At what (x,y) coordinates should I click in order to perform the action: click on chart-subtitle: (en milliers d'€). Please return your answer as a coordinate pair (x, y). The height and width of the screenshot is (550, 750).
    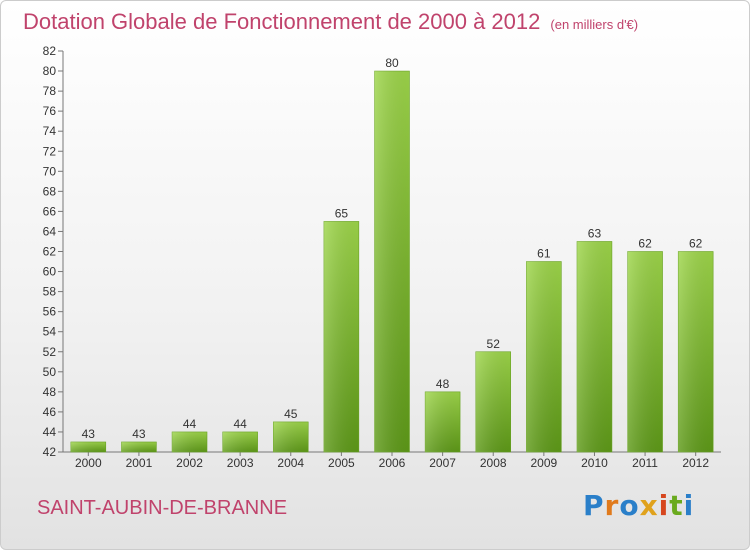
    Looking at the image, I should click on (594, 24).